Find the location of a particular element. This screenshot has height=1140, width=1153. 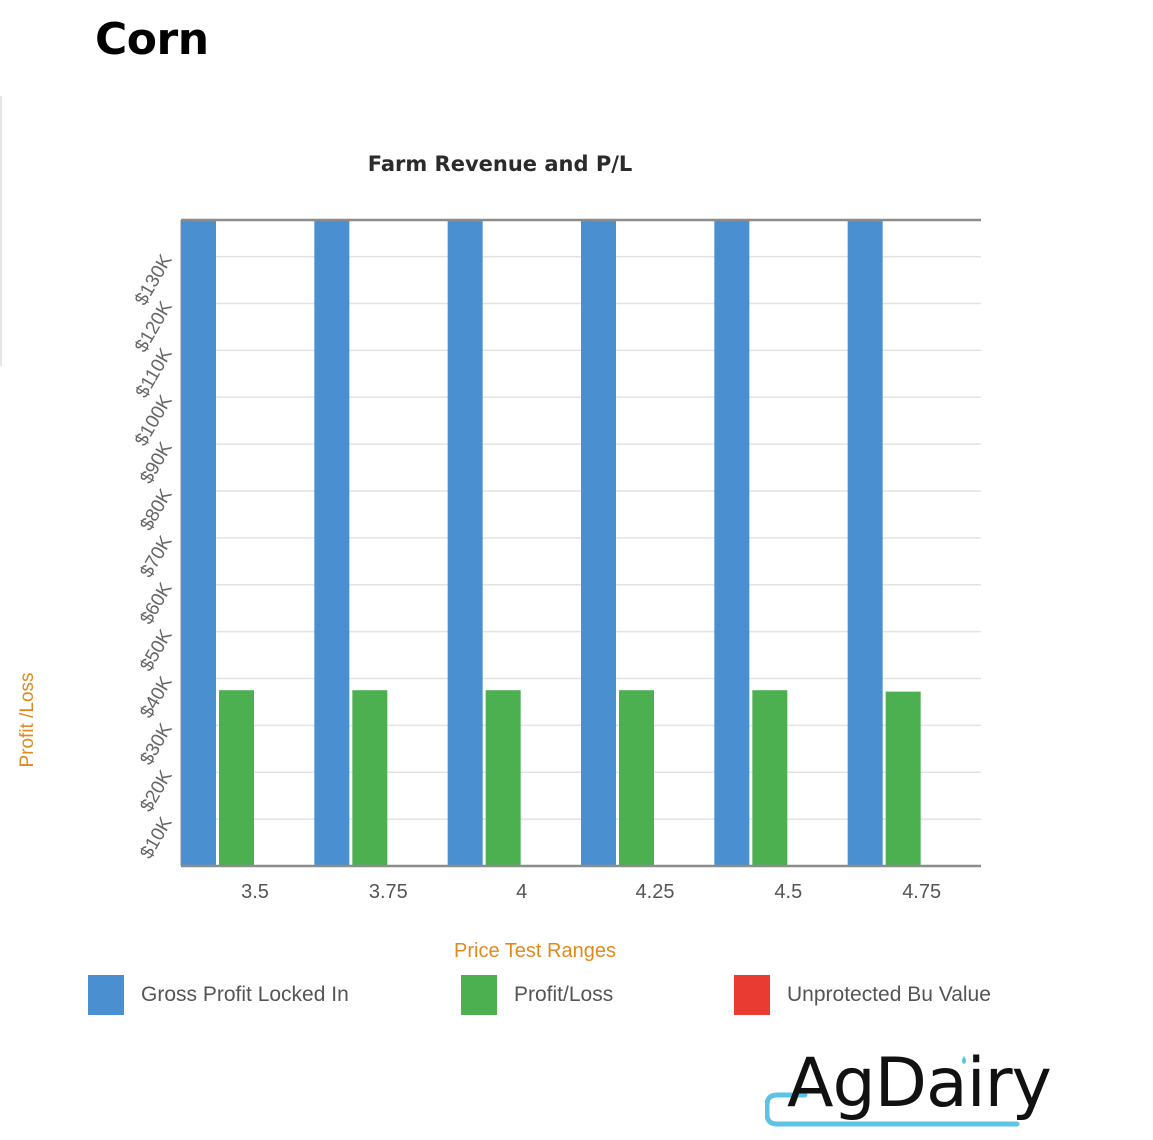

y-axis-title: Profit /Loss is located at coordinates (27, 720).